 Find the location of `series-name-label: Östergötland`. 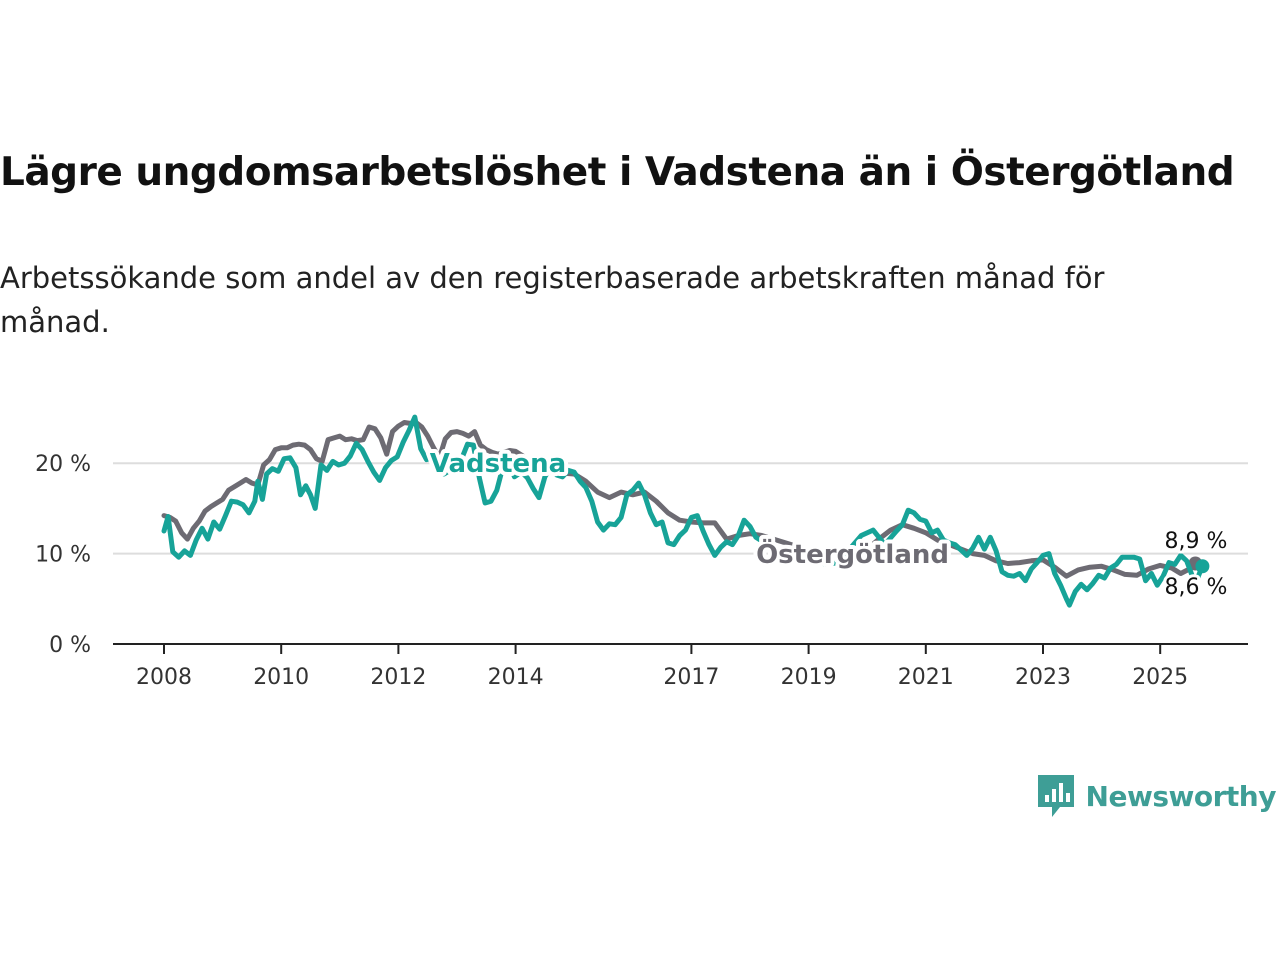

series-name-label: Östergötland is located at coordinates (852, 553).